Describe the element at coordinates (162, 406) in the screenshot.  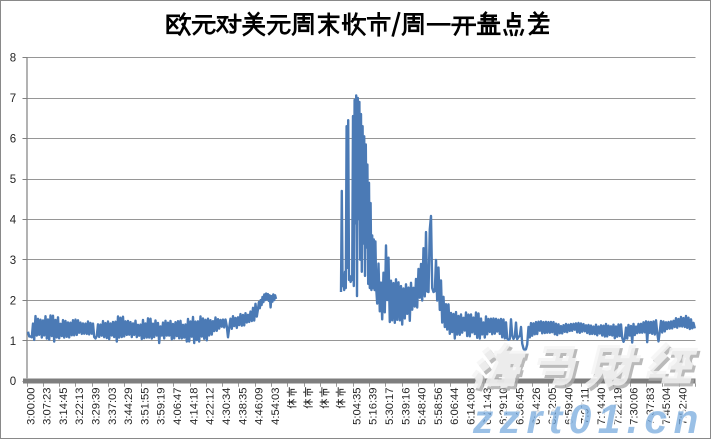
I see `svg-text: 3:59:19` at that location.